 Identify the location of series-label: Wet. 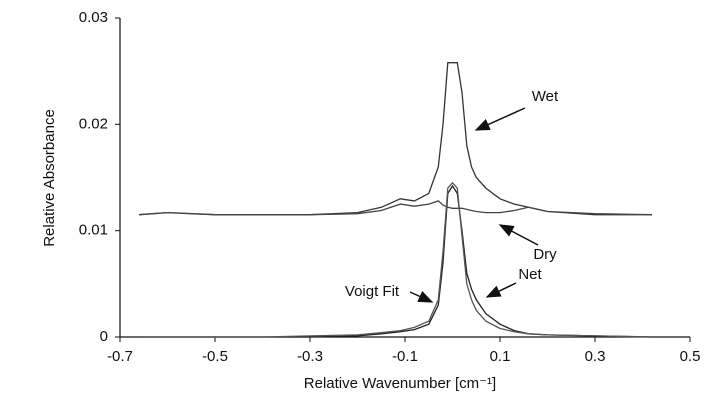
(545, 96).